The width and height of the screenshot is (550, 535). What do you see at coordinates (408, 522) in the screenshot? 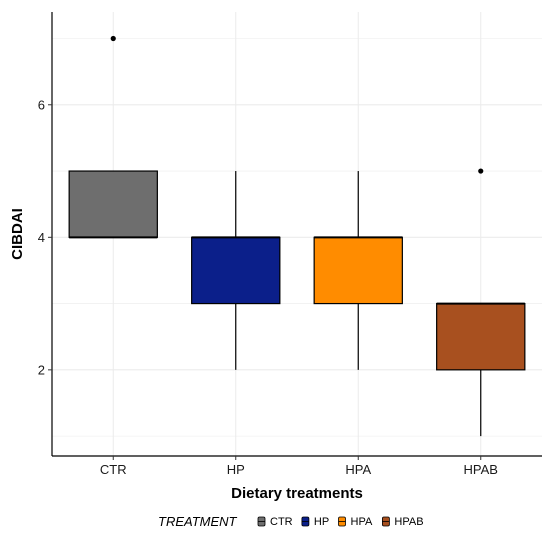
I see `legend-label: HPAB` at bounding box center [408, 522].